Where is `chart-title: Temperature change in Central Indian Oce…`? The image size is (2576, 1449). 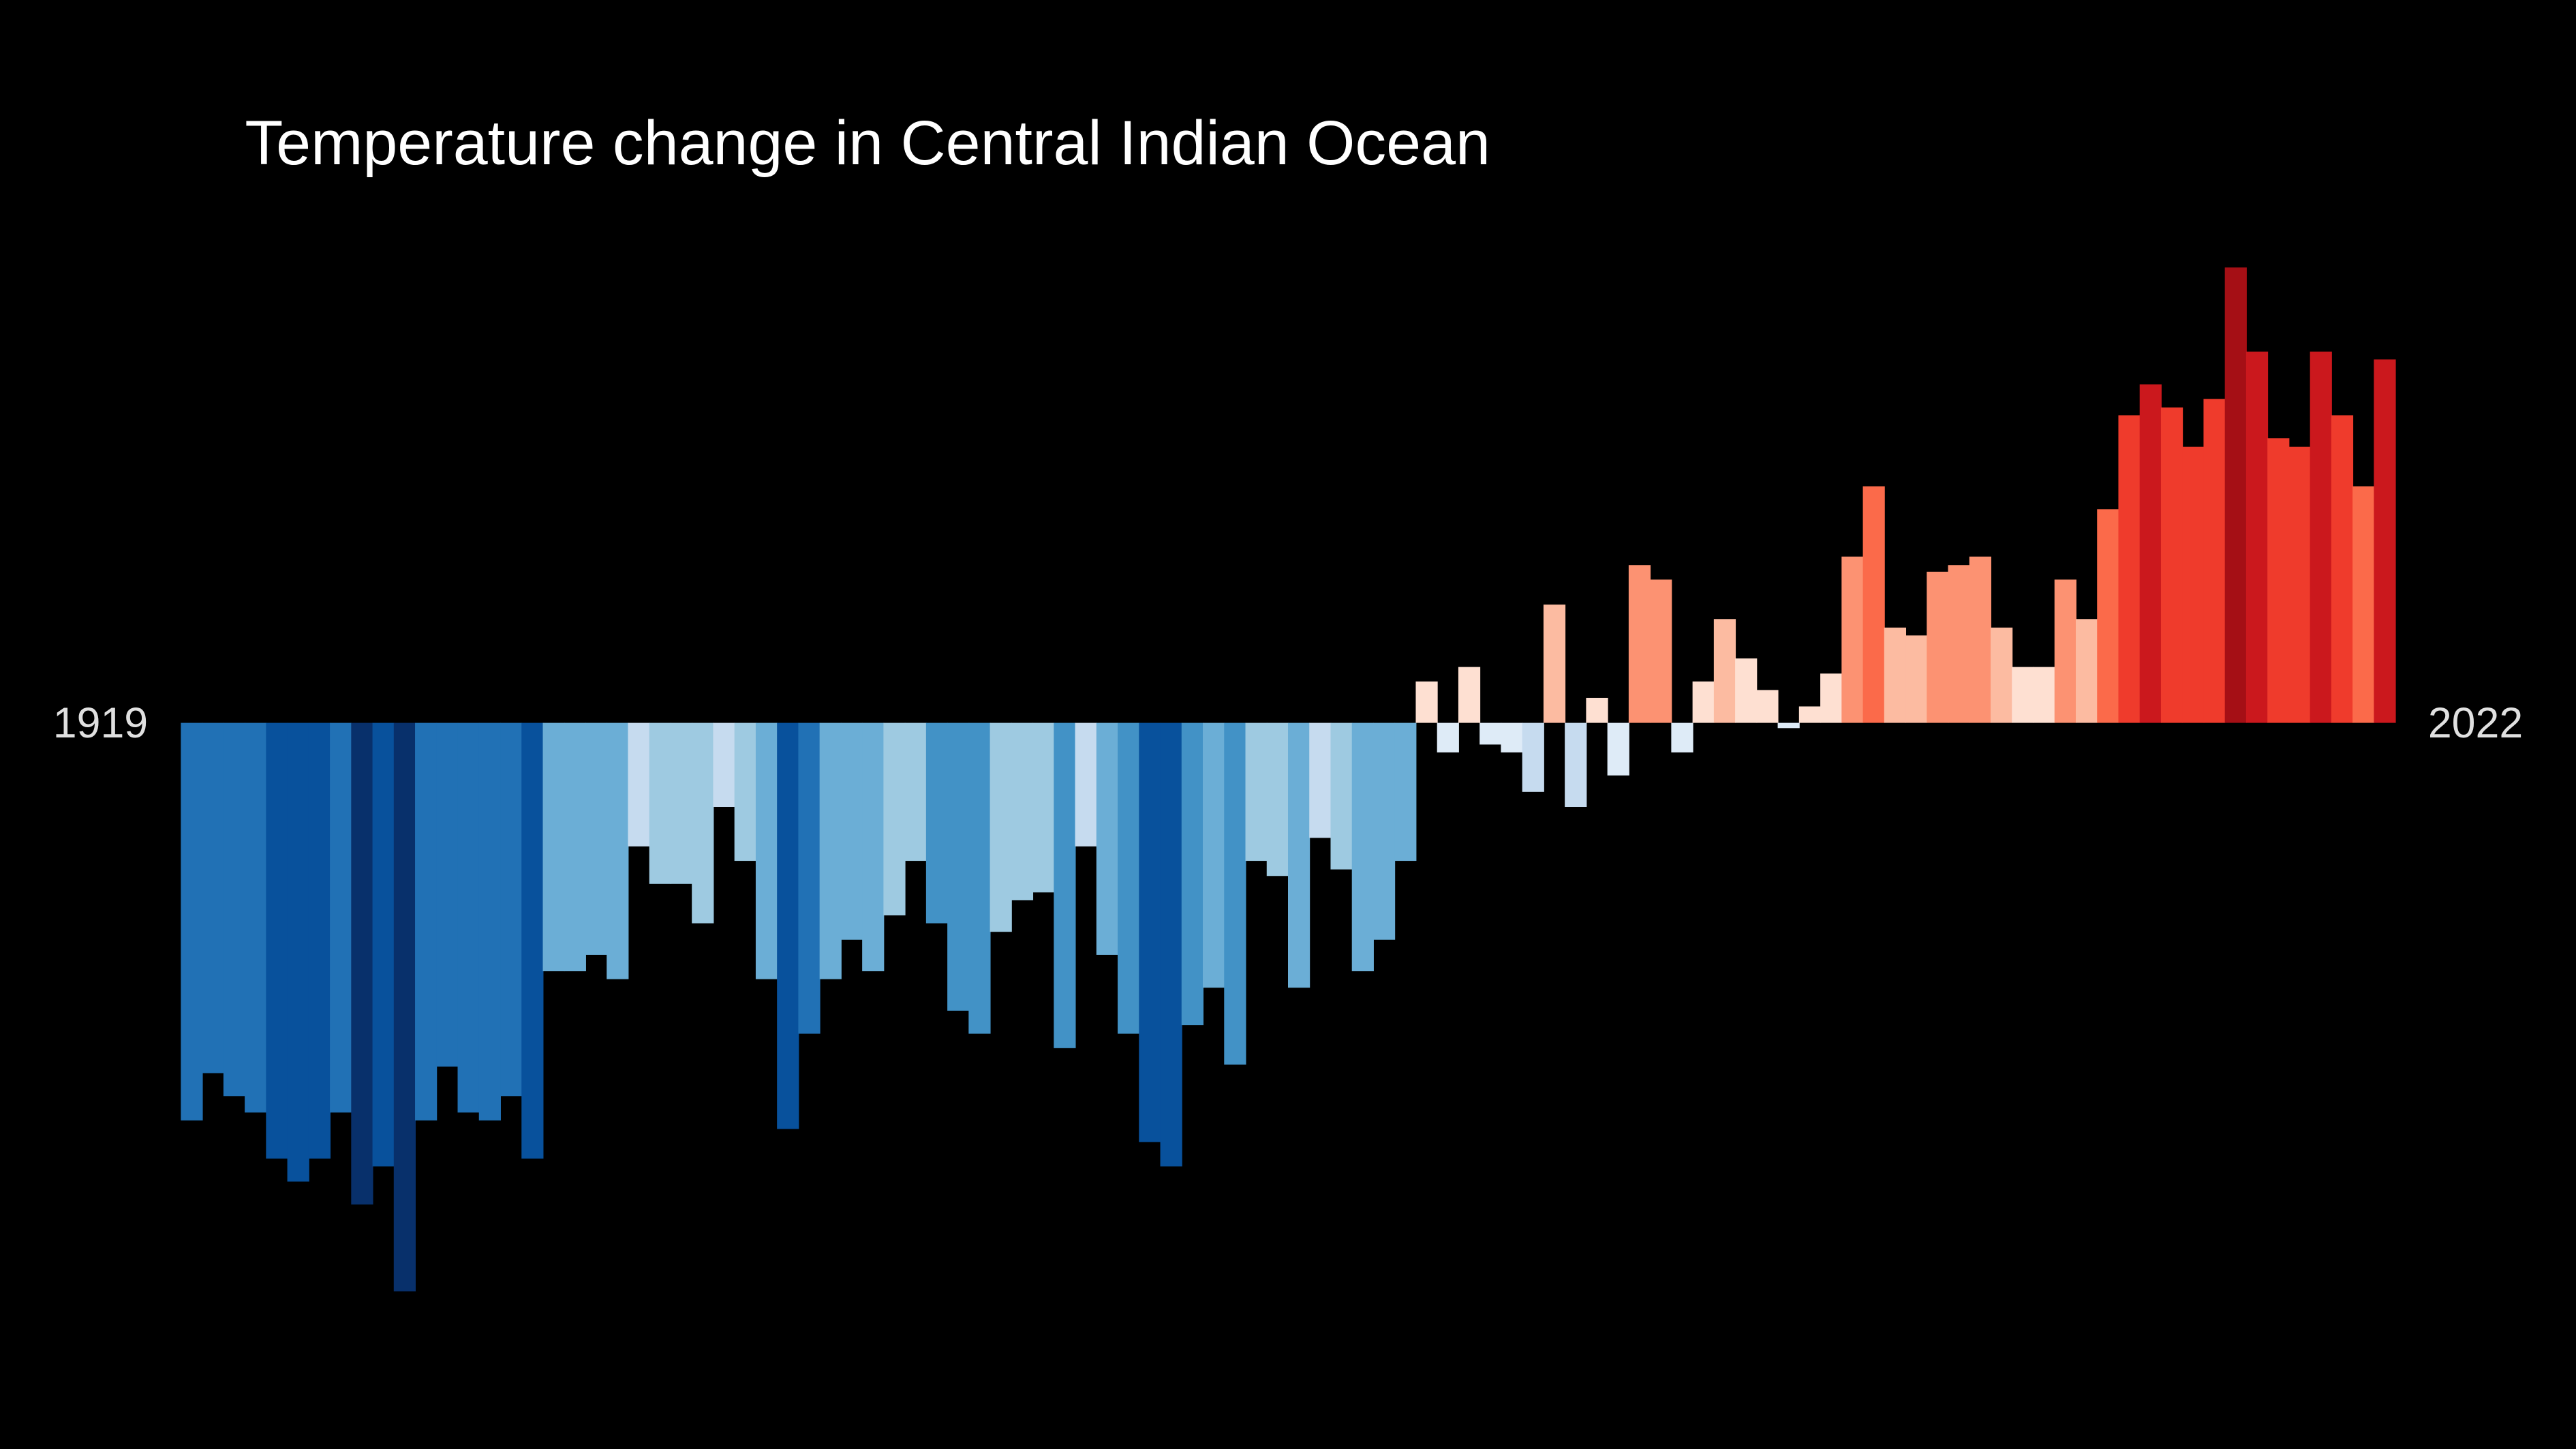
chart-title: Temperature change in Central Indian Oce… is located at coordinates (867, 143).